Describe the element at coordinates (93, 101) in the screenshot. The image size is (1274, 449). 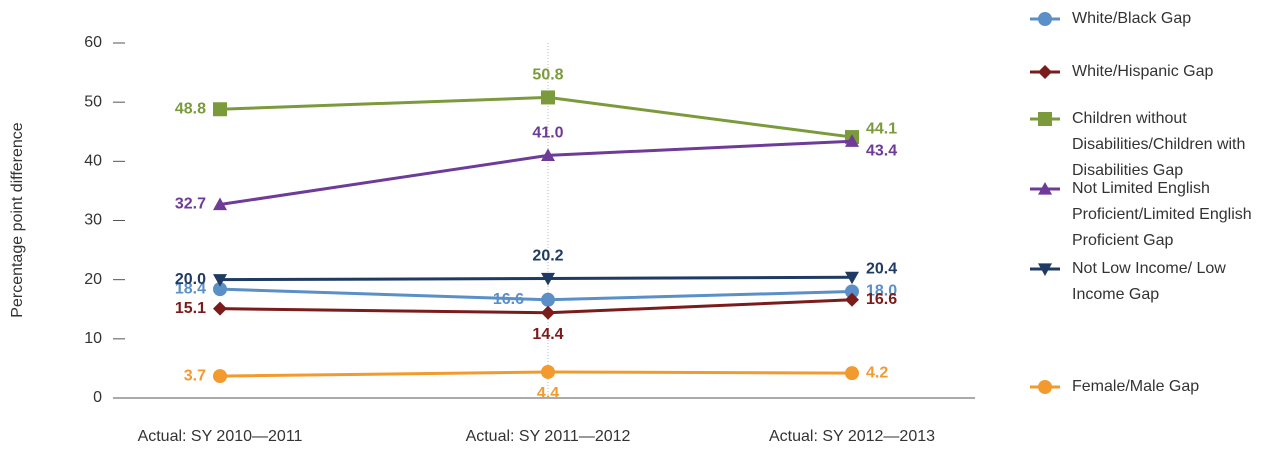
I see `y-tick-label: 50` at that location.